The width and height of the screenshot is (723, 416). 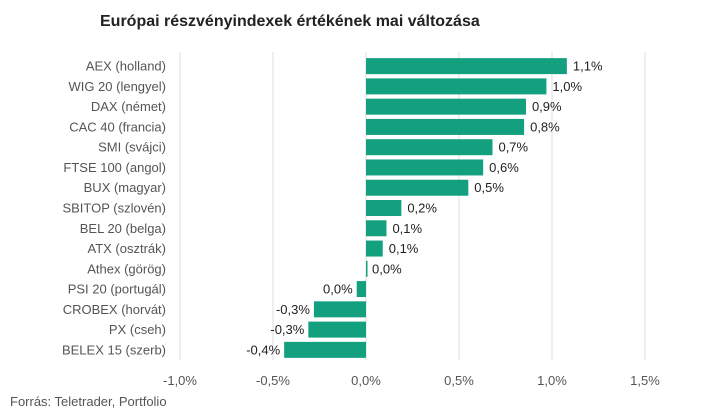 I want to click on category-label: PSI 20 (portugál), so click(x=117, y=289).